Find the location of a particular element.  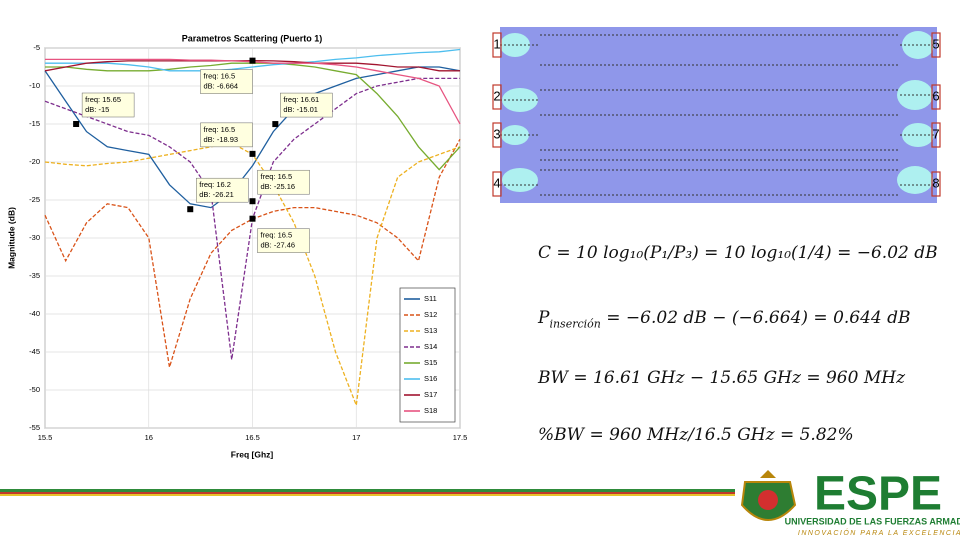

chart-title: Parametros Scattering (Puerto 1) is located at coordinates (252, 38).